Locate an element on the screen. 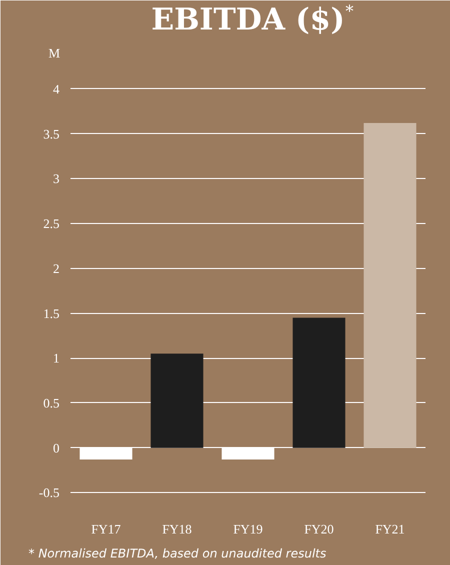 The width and height of the screenshot is (450, 565). y-tick-label: 0.5 is located at coordinates (51, 403).